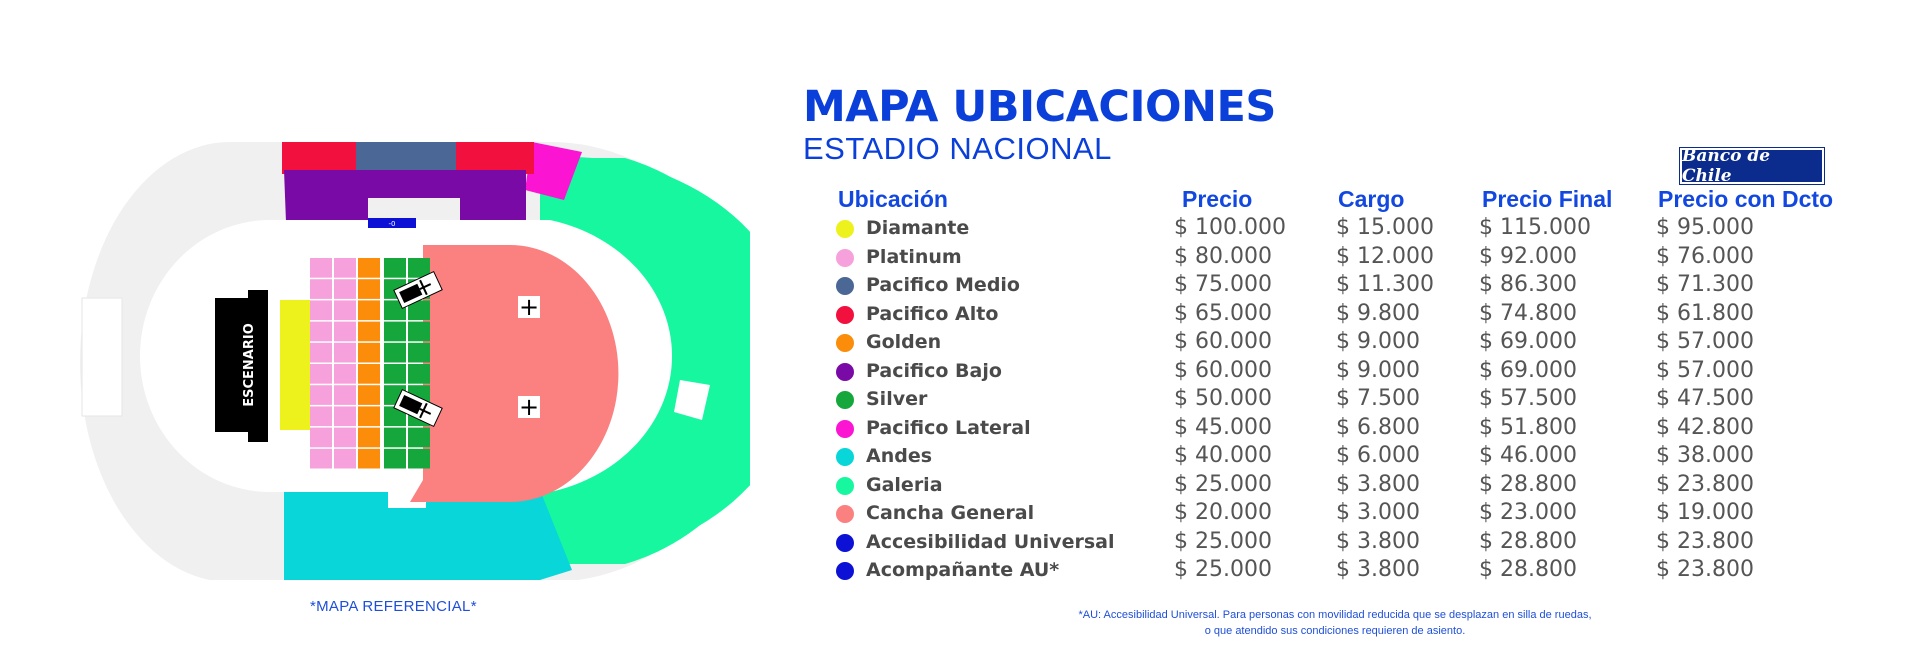 This screenshot has width=1920, height=647. Describe the element at coordinates (914, 256) in the screenshot. I see `zone-name: Platinum` at that location.